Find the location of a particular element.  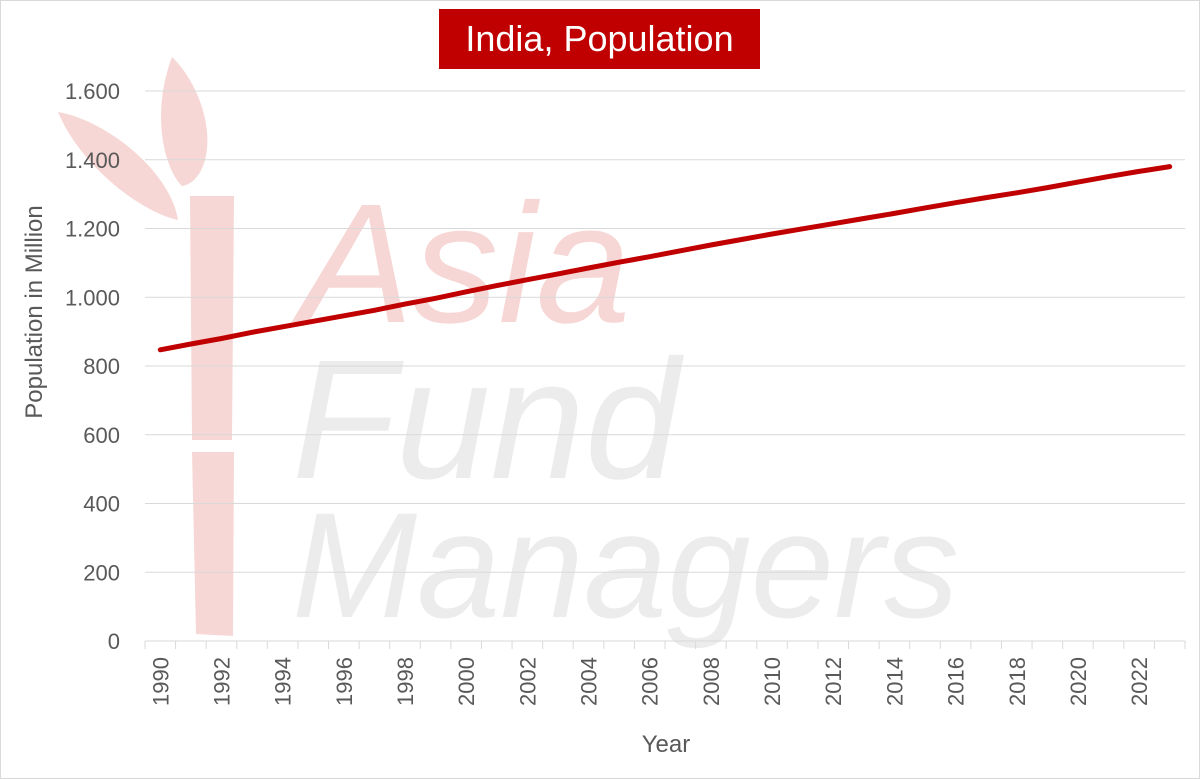

x-tick-label: 1994 is located at coordinates (283, 681).